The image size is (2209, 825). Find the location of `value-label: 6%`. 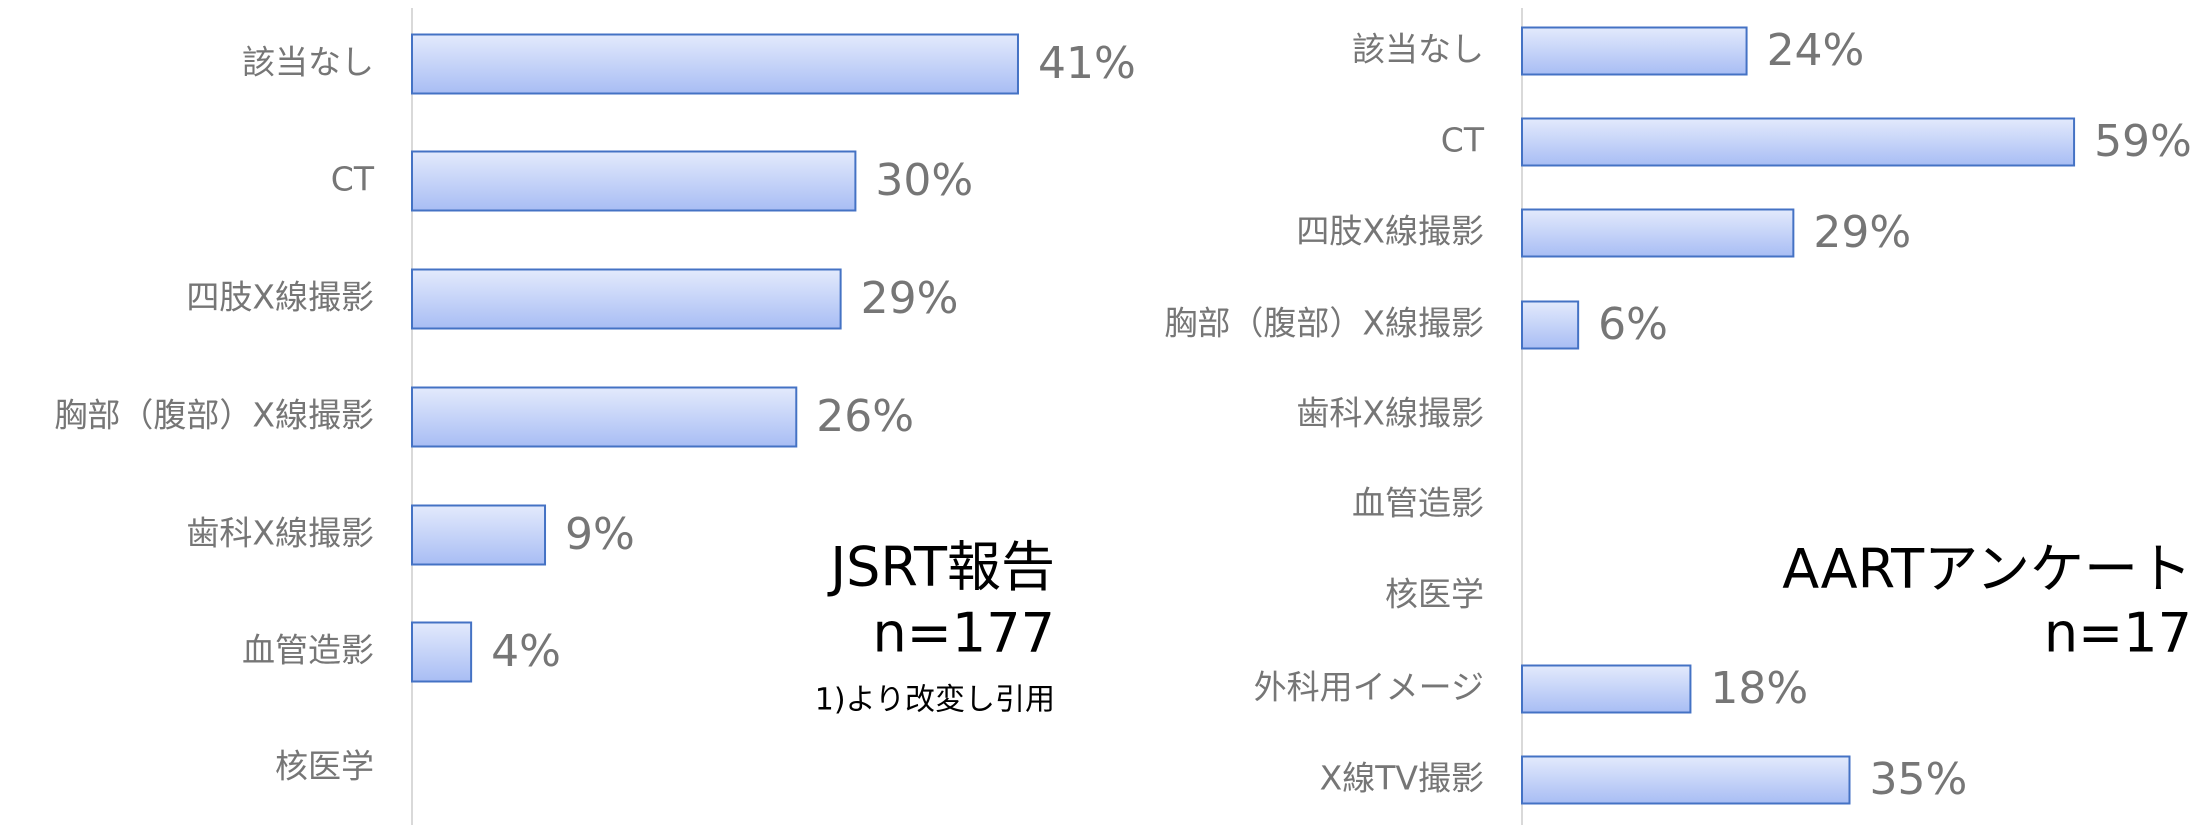

value-label: 6% is located at coordinates (1633, 324).